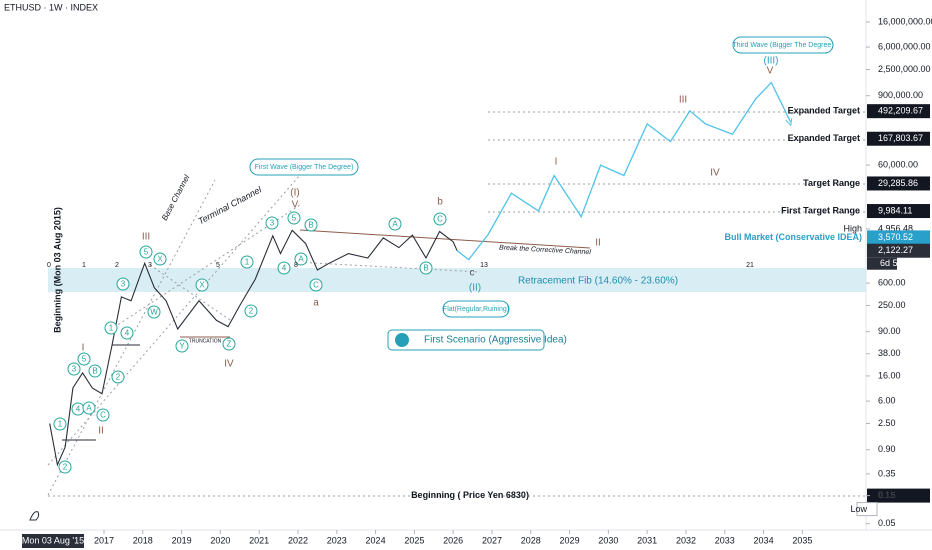 This screenshot has height=550, width=932. What do you see at coordinates (402, 340) in the screenshot?
I see `scenario-icon` at bounding box center [402, 340].